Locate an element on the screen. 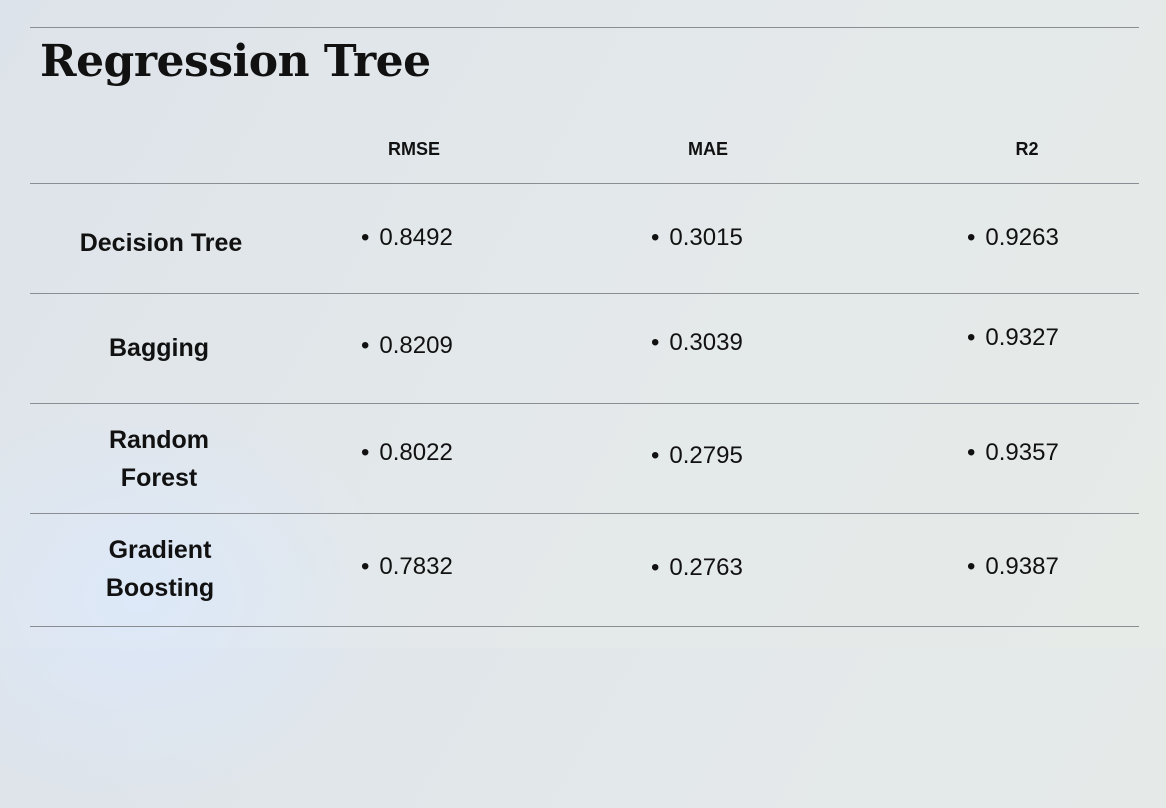  cell-value: 0.9327 is located at coordinates (1022, 337).